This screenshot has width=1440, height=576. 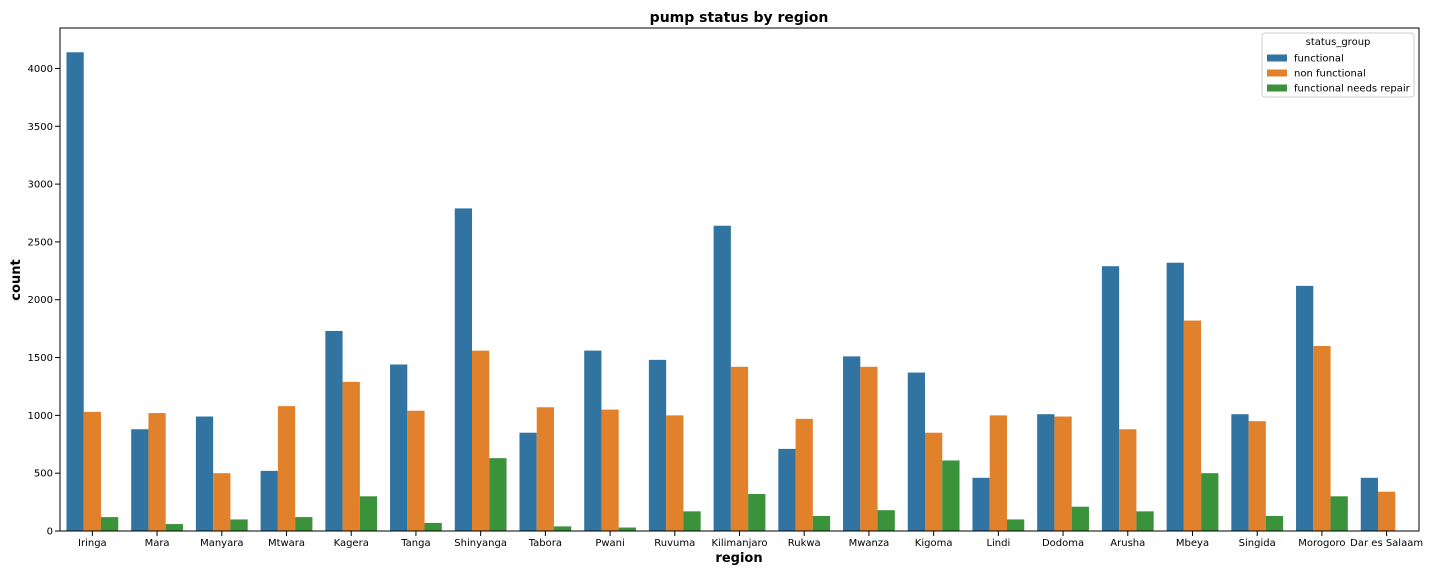 I want to click on bar-non-functional-ruvuma, so click(x=675, y=473).